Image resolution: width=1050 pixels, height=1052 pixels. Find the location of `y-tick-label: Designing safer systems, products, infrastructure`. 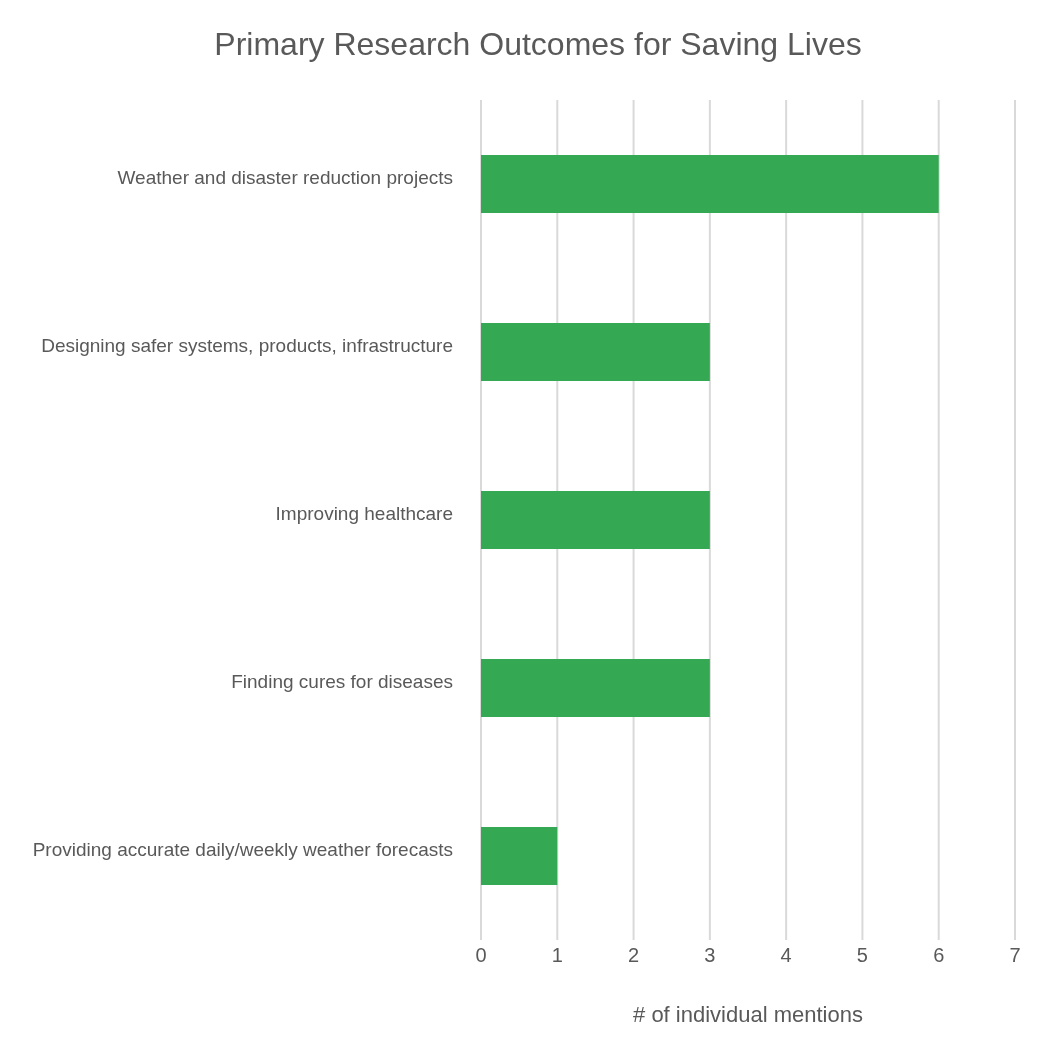

y-tick-label: Designing safer systems, products, infrastructure is located at coordinates (247, 345).